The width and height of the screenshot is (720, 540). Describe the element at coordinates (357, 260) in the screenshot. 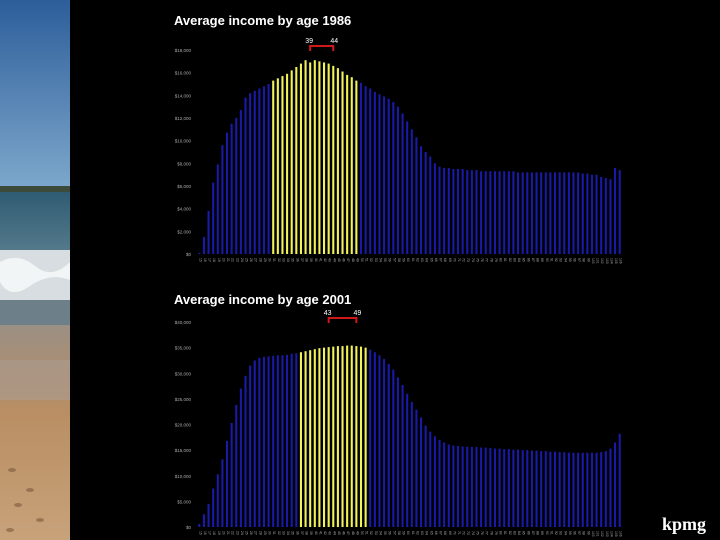

I see `x-tick-label: 49` at that location.